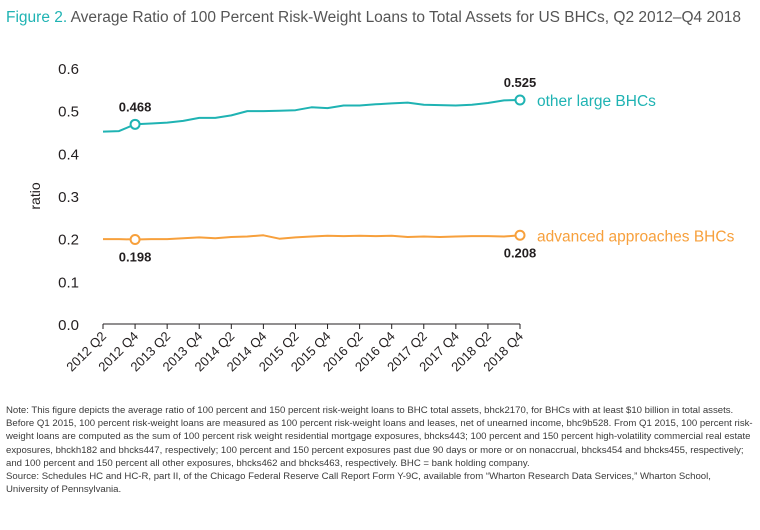 This screenshot has width=760, height=530. I want to click on series-legend-label: other large BHCs, so click(596, 101).